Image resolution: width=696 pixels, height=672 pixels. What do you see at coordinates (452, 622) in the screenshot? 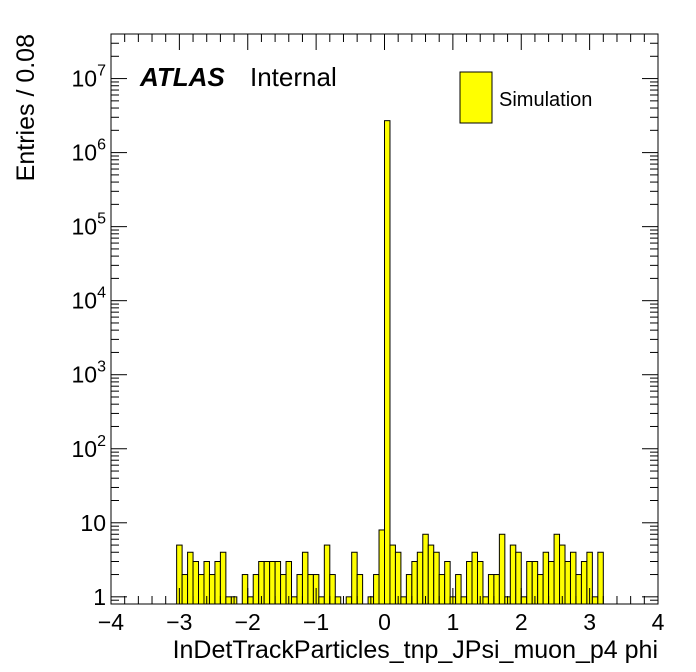
I see `x-tick-label: 1` at bounding box center [452, 622].